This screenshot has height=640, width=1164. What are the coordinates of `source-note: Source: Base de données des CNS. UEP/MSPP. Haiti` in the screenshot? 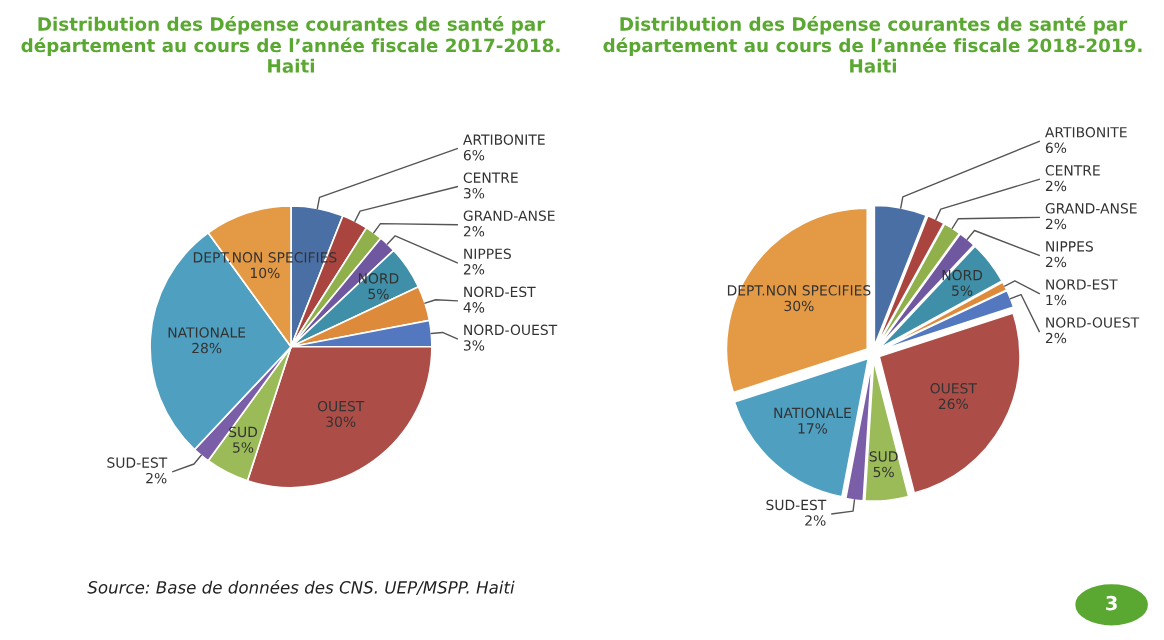 It's located at (301, 587).